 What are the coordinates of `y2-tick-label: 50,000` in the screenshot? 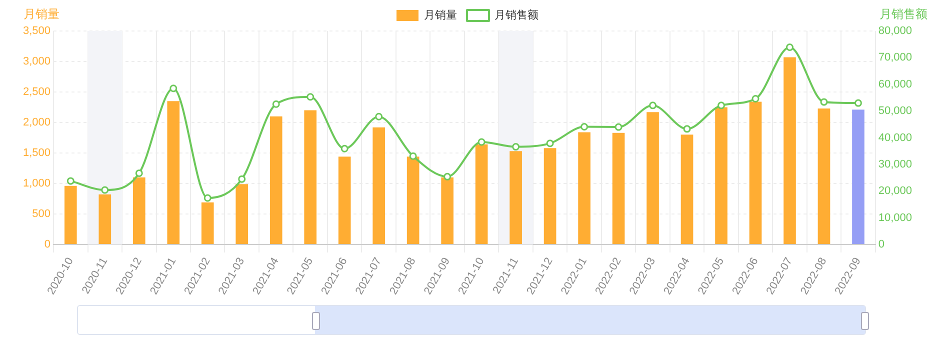 It's located at (895, 111).